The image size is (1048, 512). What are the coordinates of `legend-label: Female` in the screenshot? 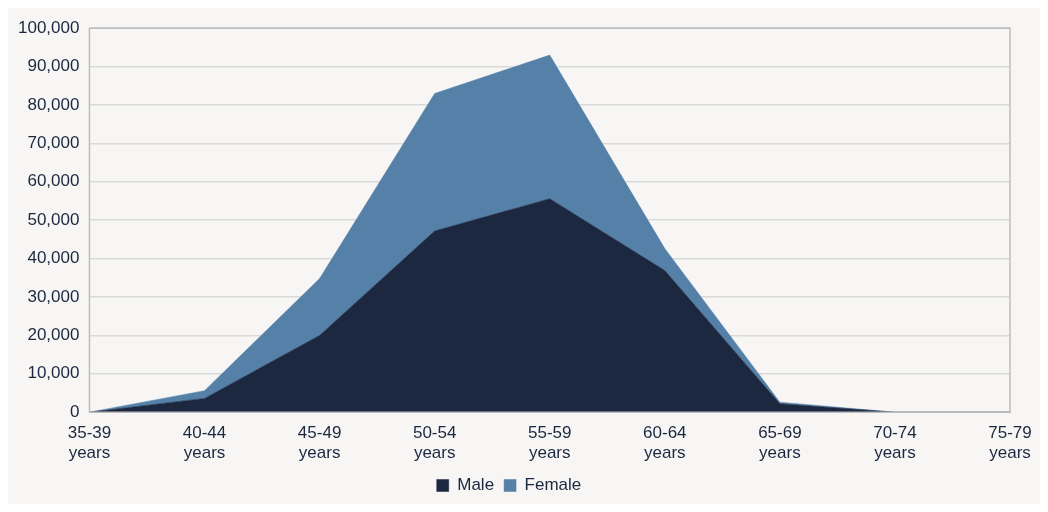 It's located at (553, 485).